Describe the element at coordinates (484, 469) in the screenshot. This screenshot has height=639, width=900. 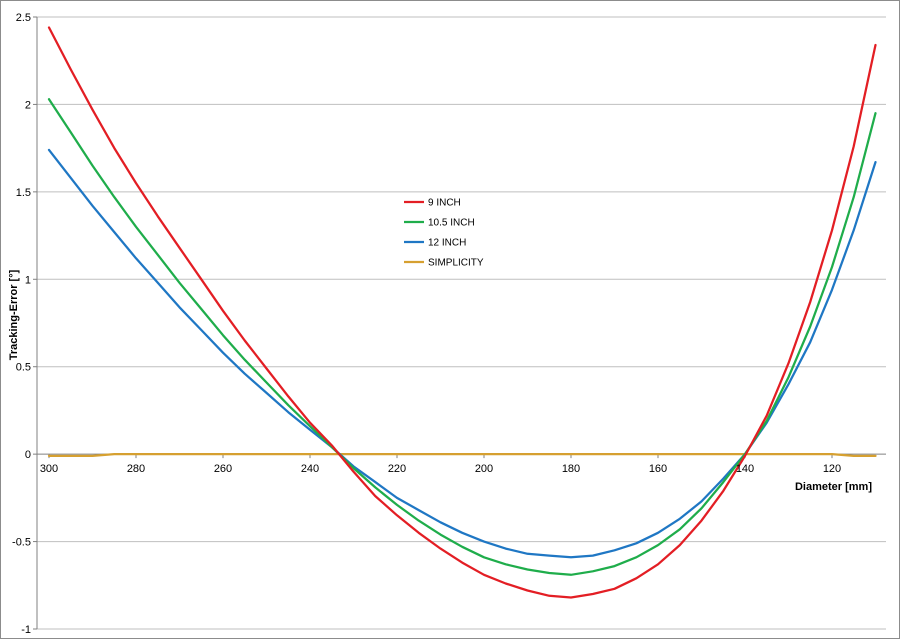
I see `x-tick-label: 200` at that location.